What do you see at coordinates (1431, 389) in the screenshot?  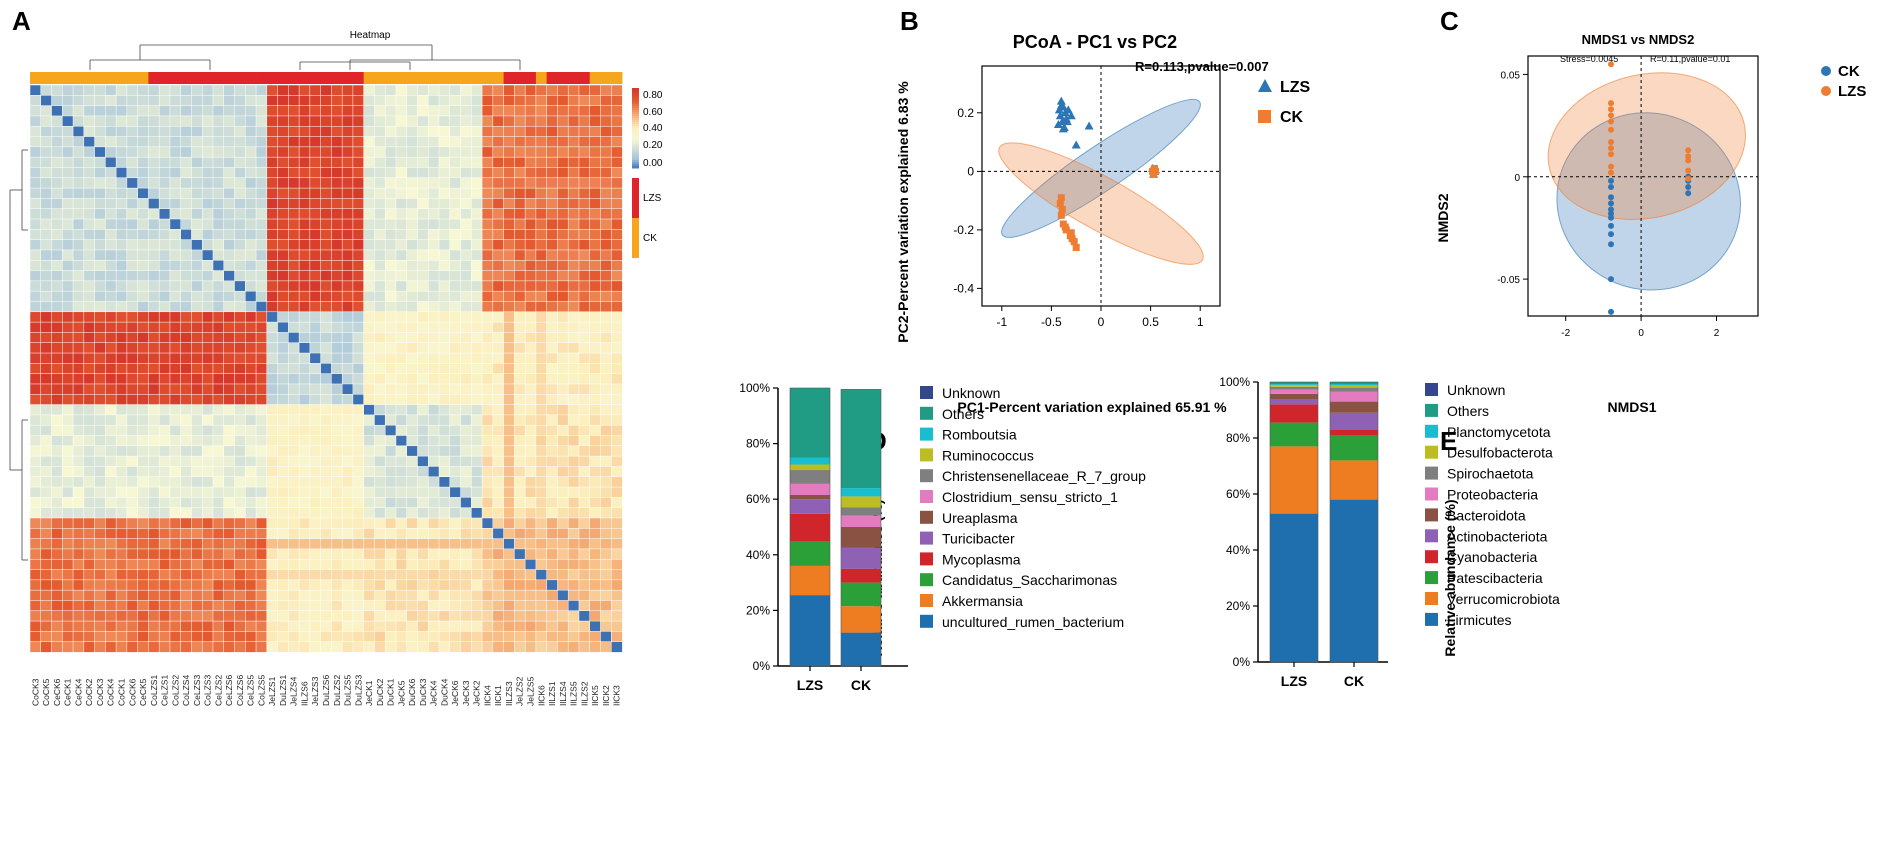 I see `legend-swatch-unknown` at bounding box center [1431, 389].